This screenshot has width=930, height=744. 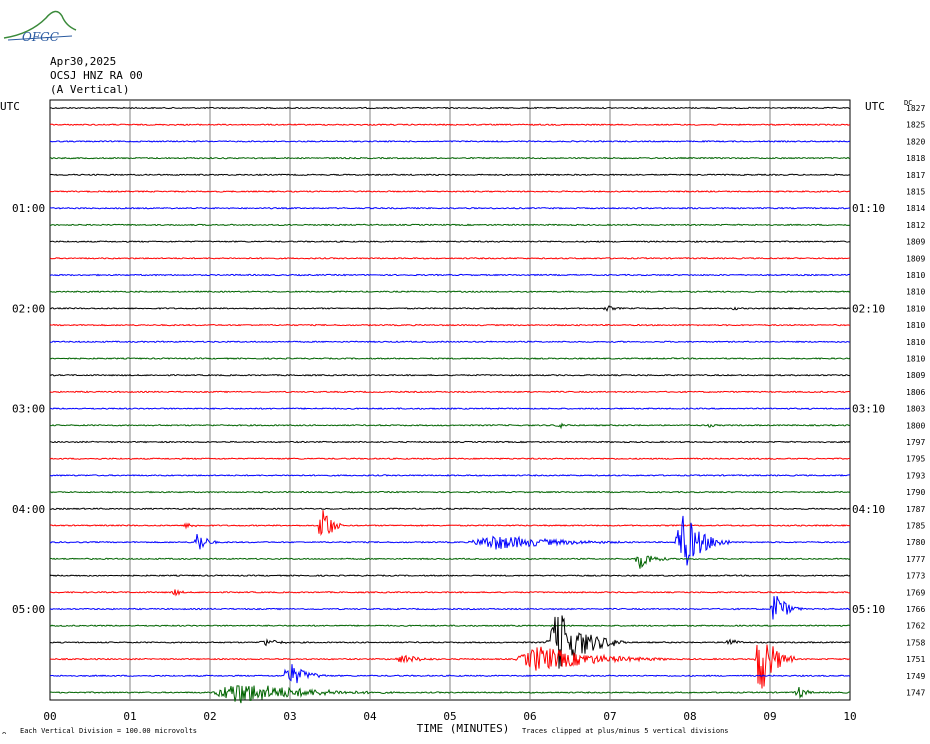 I want to click on dc-offset-label: 1769, so click(x=915, y=592).